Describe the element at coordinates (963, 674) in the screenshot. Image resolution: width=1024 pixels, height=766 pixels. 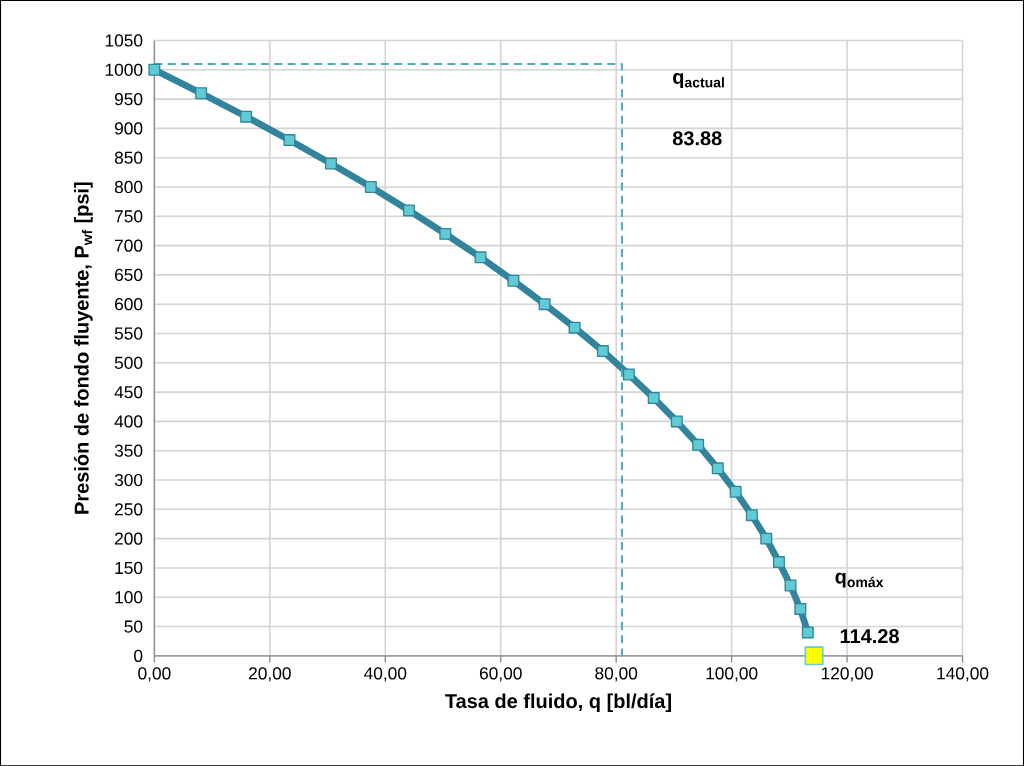
I see `x-tick-label: 140,00` at that location.